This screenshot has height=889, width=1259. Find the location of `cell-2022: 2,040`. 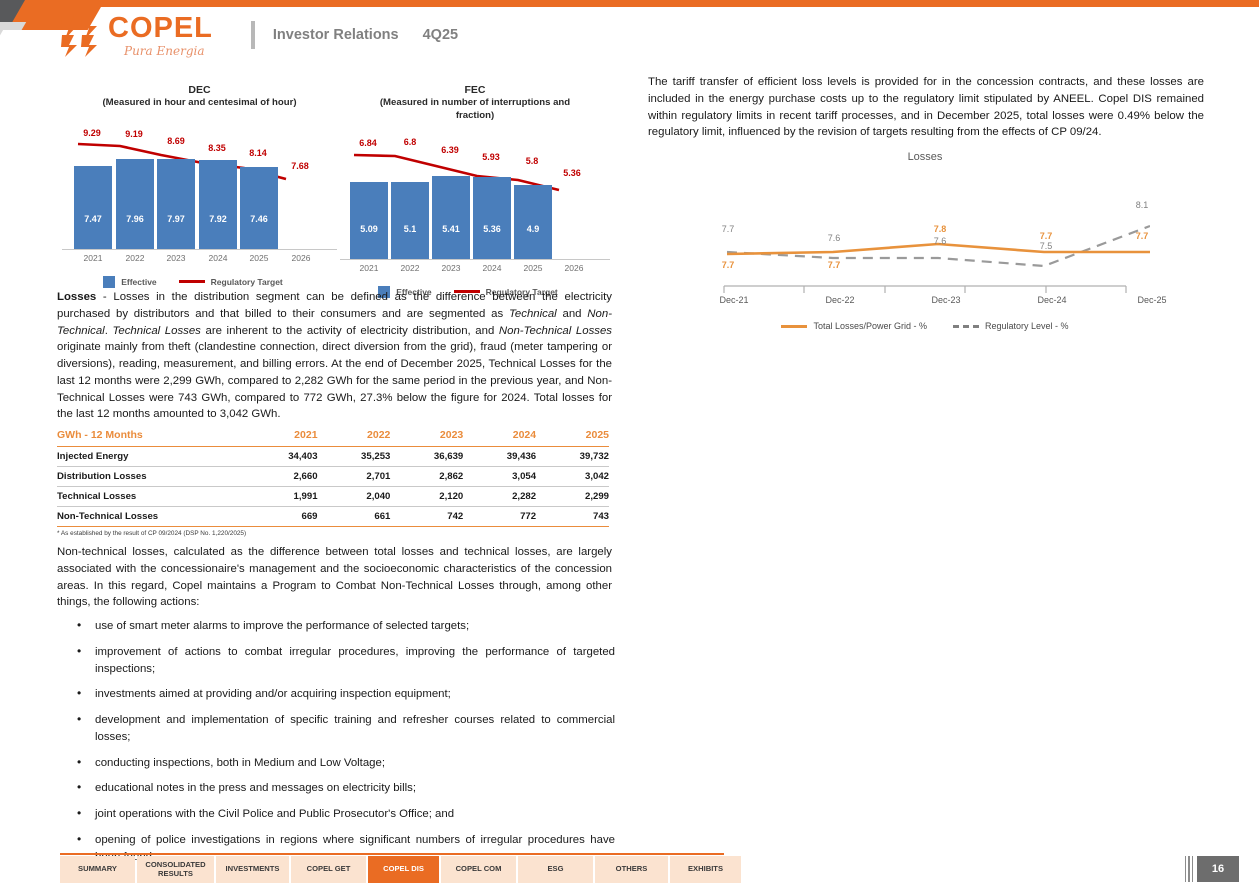

cell-2022: 2,040 is located at coordinates (354, 496).